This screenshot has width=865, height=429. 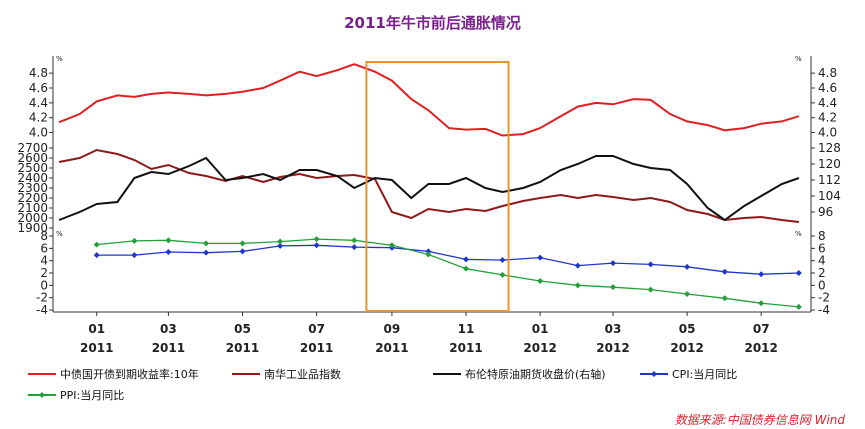 I want to click on chart-title: 2011年牛市前后通胀情况, so click(x=432, y=23).